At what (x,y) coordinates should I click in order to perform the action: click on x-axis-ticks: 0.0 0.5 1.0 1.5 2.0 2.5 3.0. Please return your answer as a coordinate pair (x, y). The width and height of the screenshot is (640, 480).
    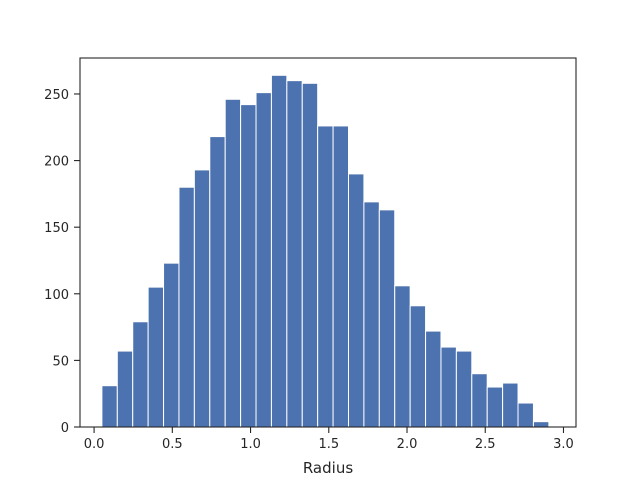
    Looking at the image, I should click on (329, 439).